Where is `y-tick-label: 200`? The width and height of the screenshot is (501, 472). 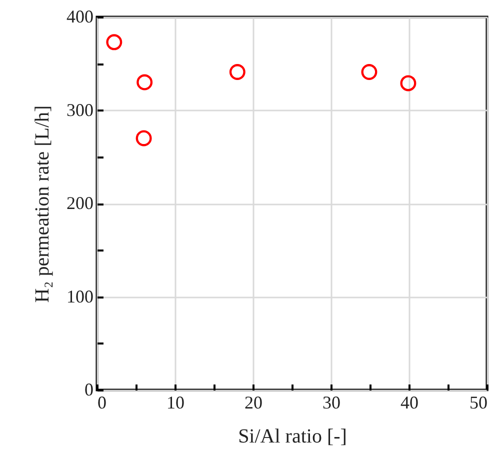
y-tick-label: 200 is located at coordinates (80, 203).